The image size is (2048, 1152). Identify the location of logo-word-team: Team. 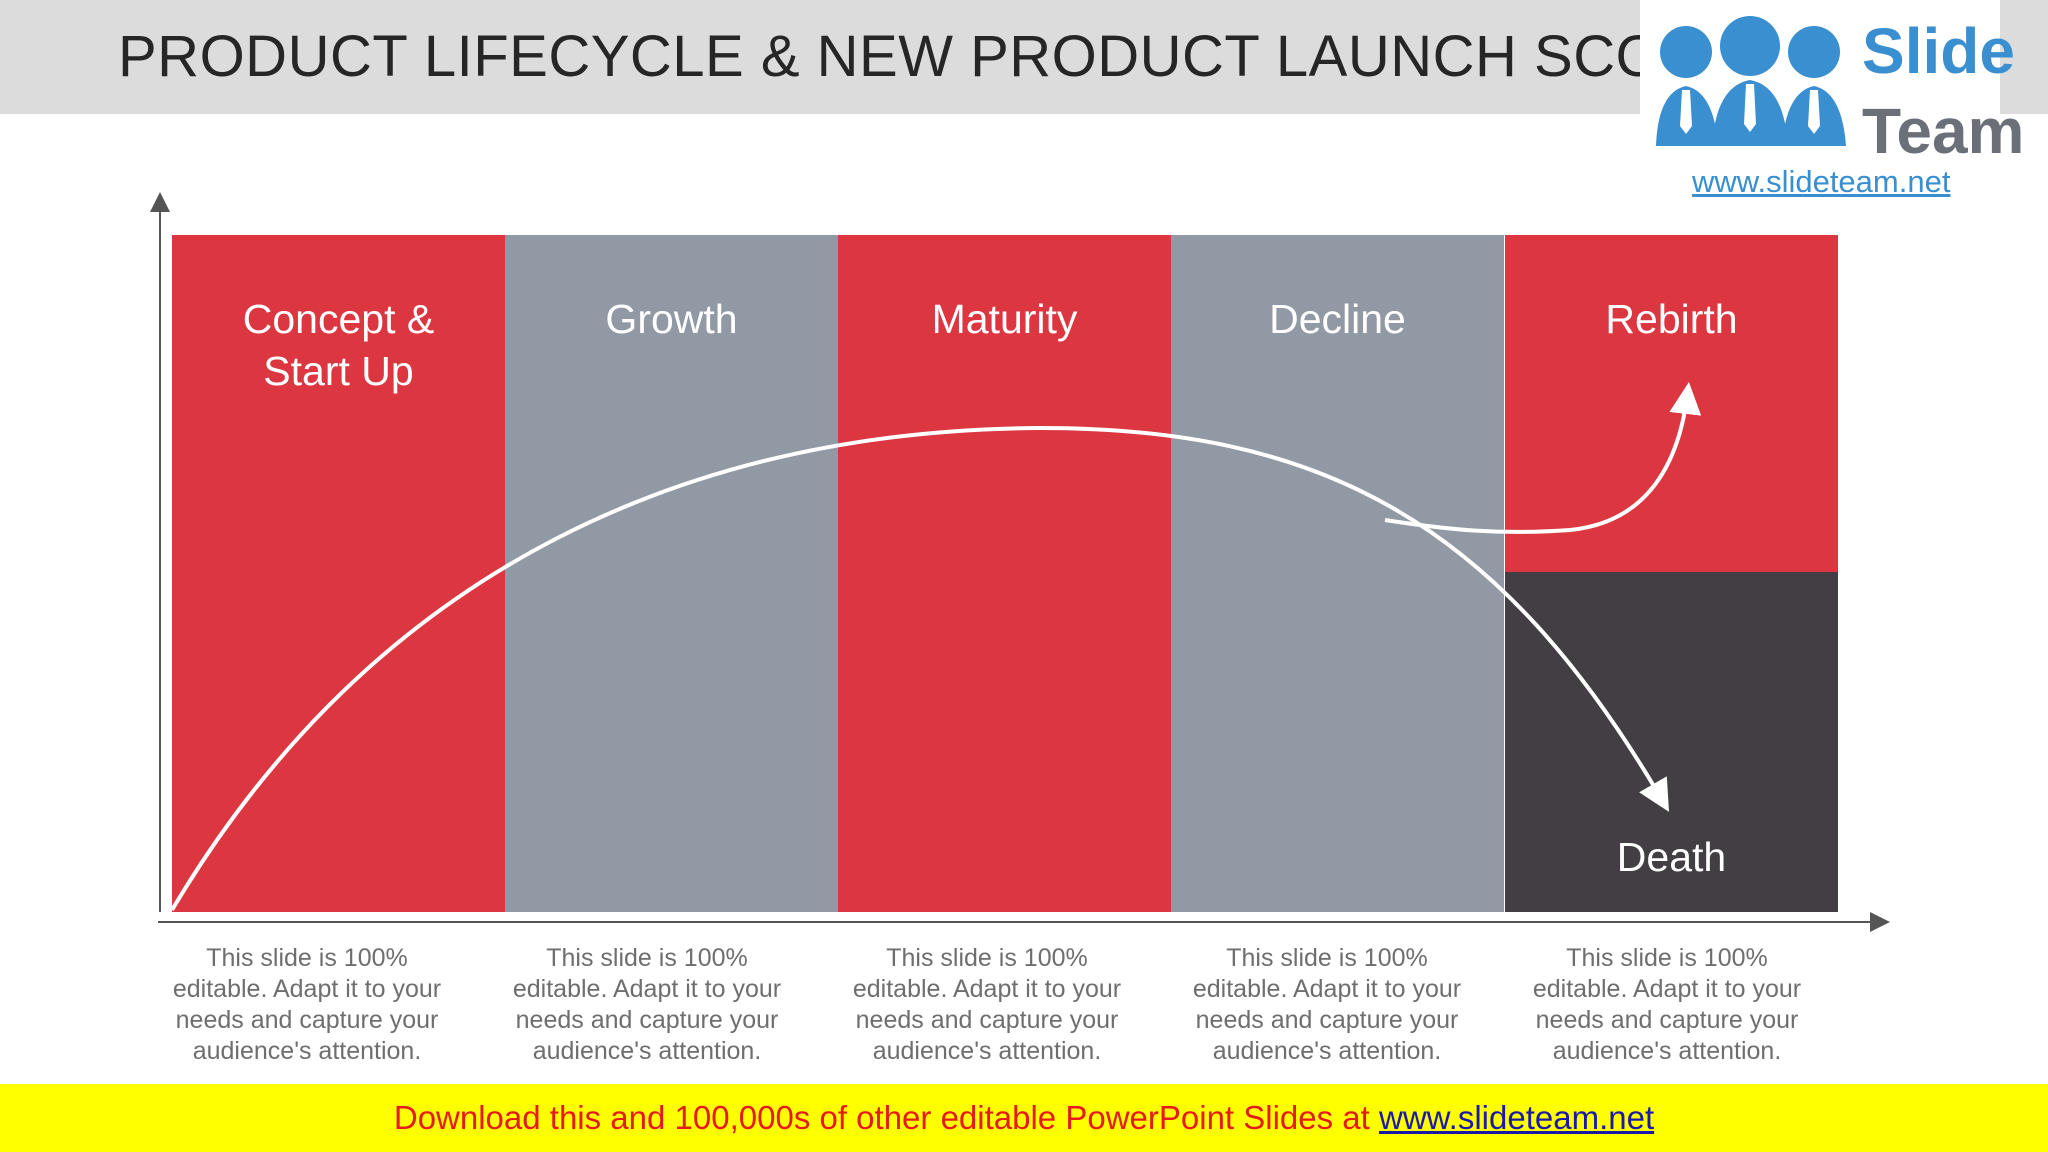
(1943, 131).